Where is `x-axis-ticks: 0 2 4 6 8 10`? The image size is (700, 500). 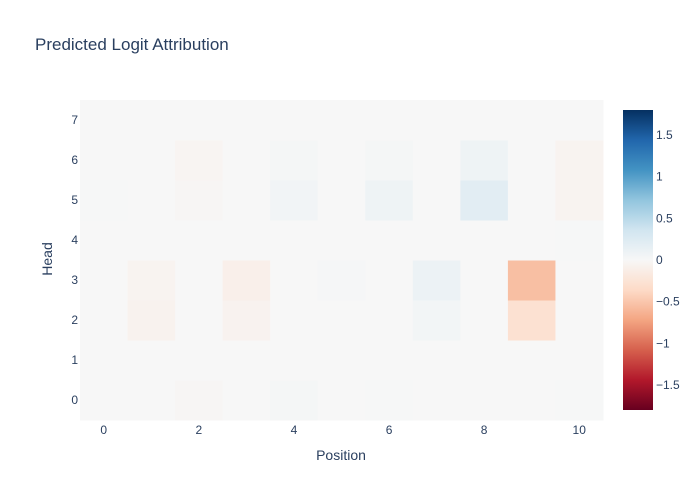 x-axis-ticks: 0 2 4 6 8 10 is located at coordinates (343, 430).